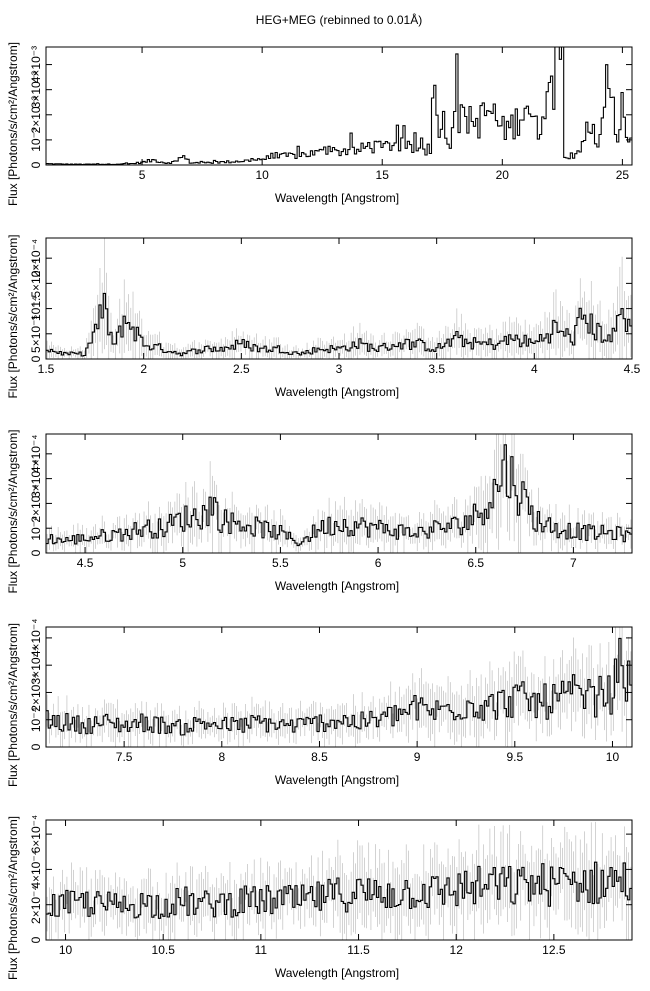 The height and width of the screenshot is (991, 650). Describe the element at coordinates (436, 369) in the screenshot. I see `x-tick-label: 3.5` at that location.